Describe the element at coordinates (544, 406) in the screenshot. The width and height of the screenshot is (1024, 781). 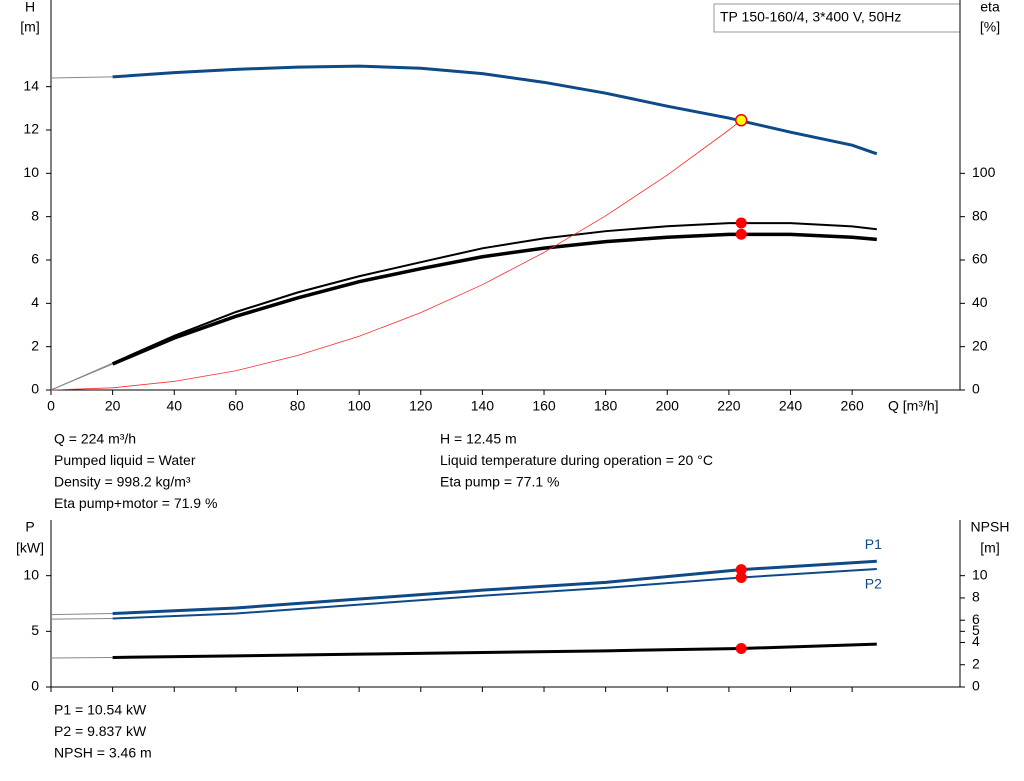
I see `x-tick-label: 160` at that location.